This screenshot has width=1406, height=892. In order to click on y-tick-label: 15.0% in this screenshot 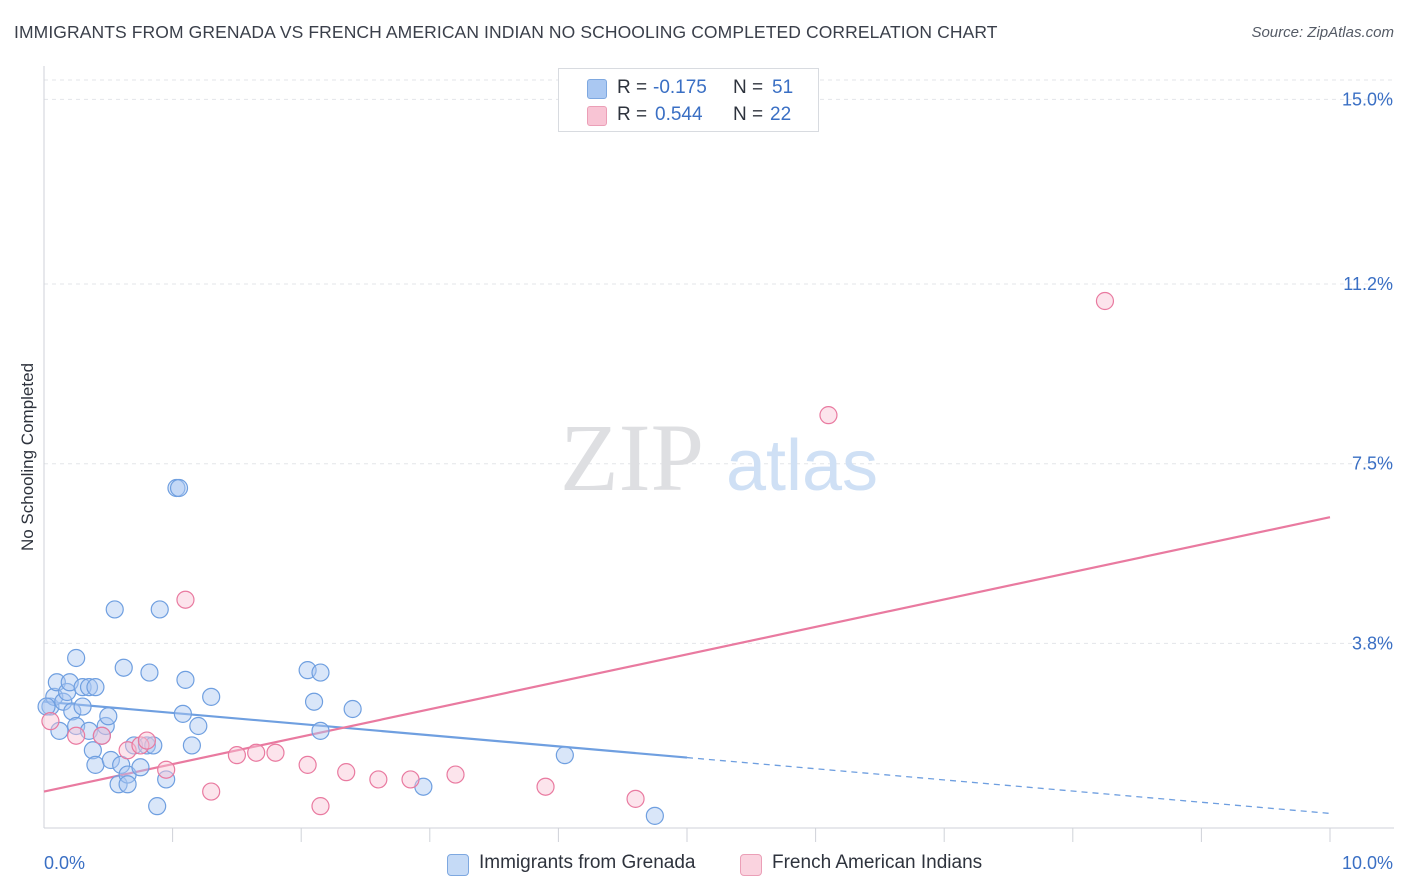, I will do `click(1367, 99)`.